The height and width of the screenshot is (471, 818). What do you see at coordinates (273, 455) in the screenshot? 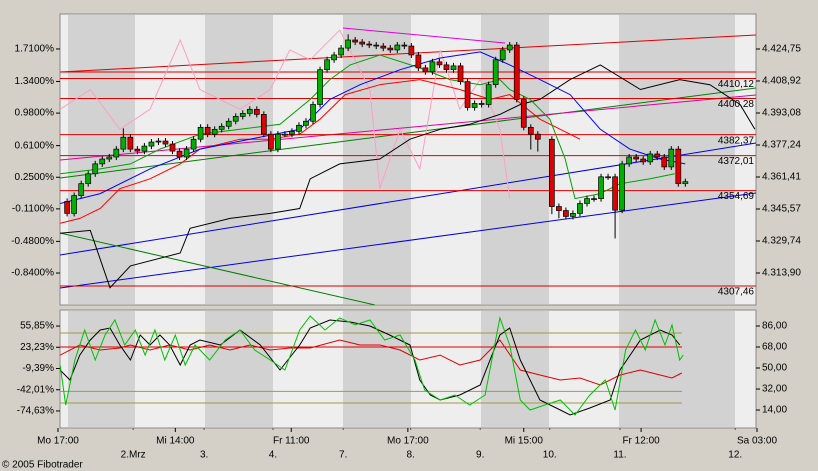
I see `date-tick-label: 4.` at bounding box center [273, 455].